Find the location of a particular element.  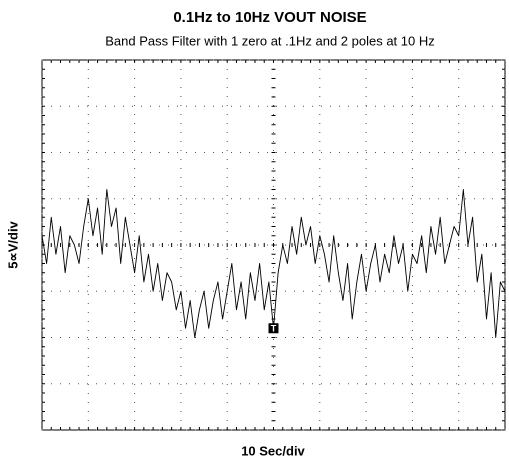

trigger-marker is located at coordinates (273, 328).